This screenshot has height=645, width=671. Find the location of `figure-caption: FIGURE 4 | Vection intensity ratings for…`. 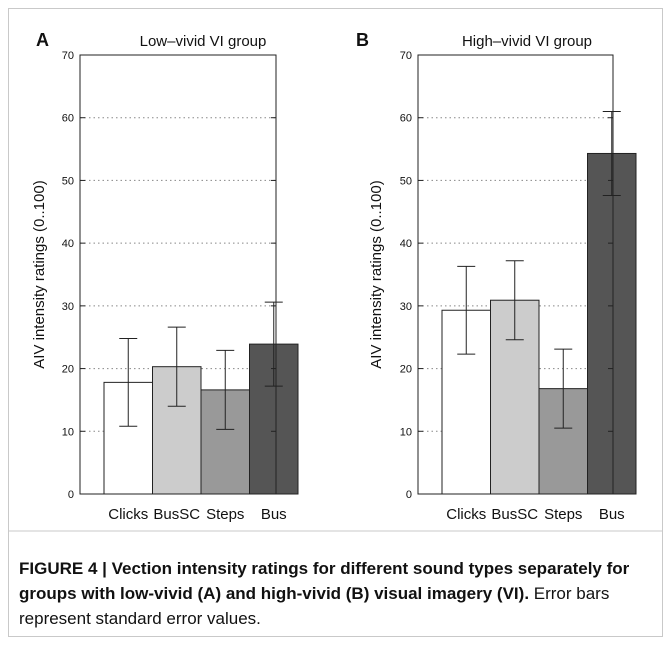

figure-caption: FIGURE 4 | Vection intensity ratings for… is located at coordinates (334, 593).